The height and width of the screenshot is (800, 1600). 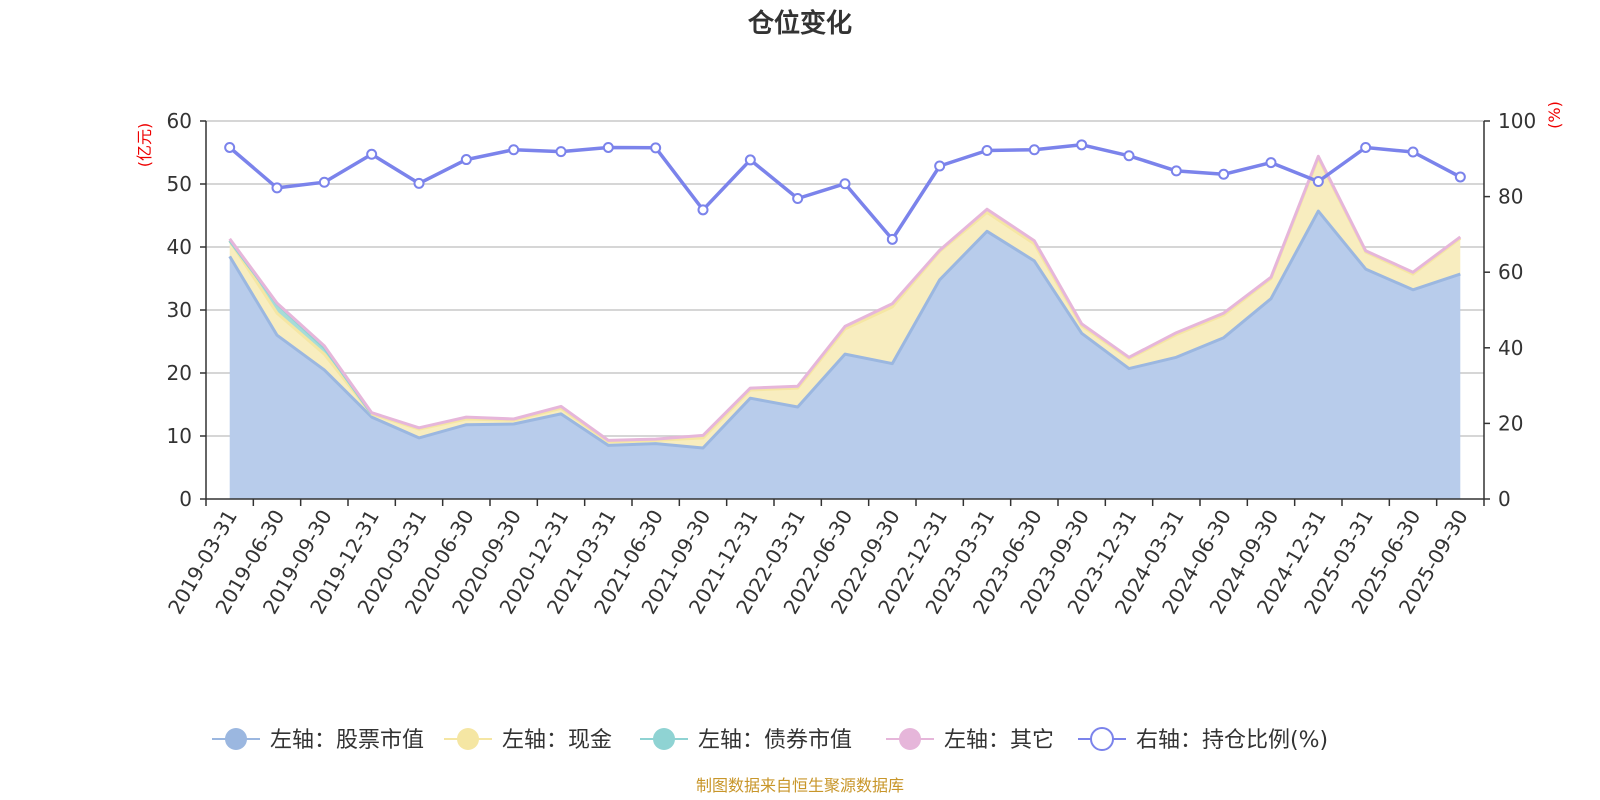 What do you see at coordinates (144, 145) in the screenshot?
I see `left-axis-unit: (亿元)` at bounding box center [144, 145].